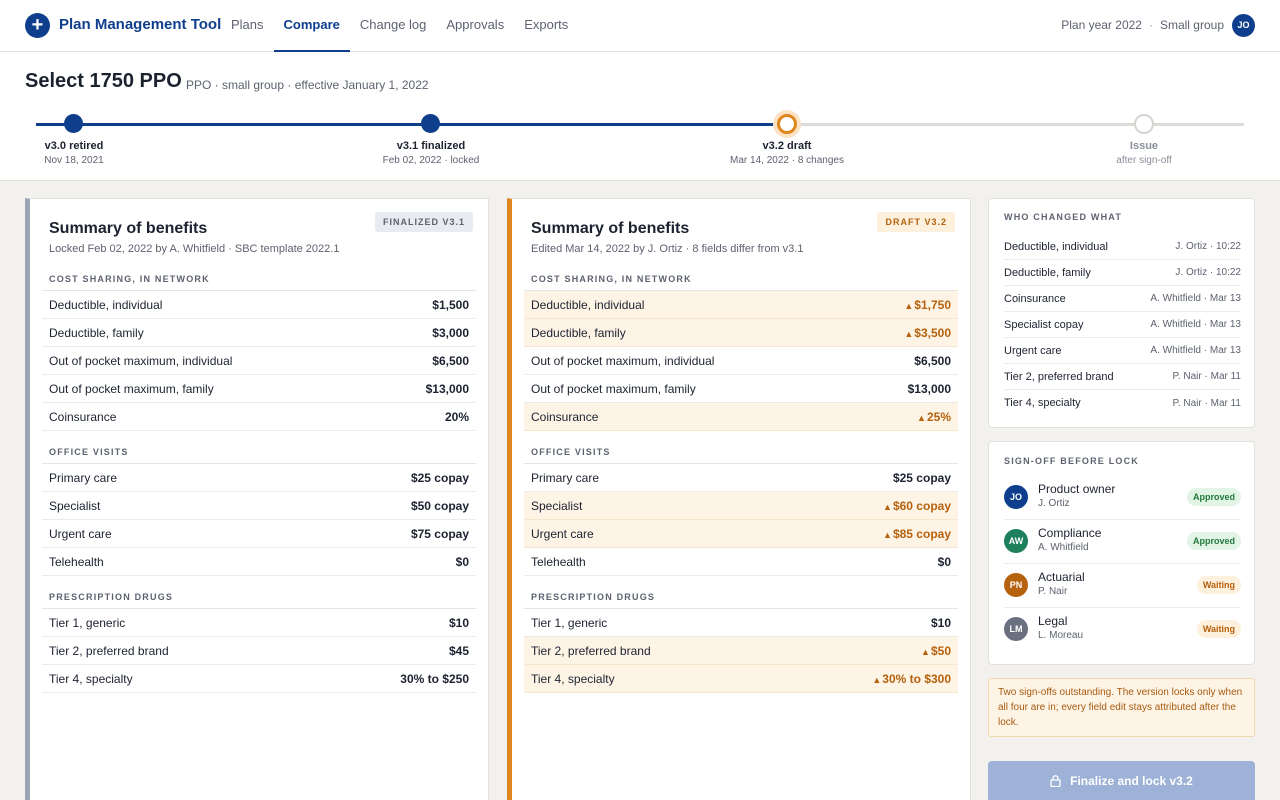 This screenshot has width=1280, height=800. What do you see at coordinates (741, 454) in the screenshot?
I see `section-label: OFFICE VISITS` at bounding box center [741, 454].